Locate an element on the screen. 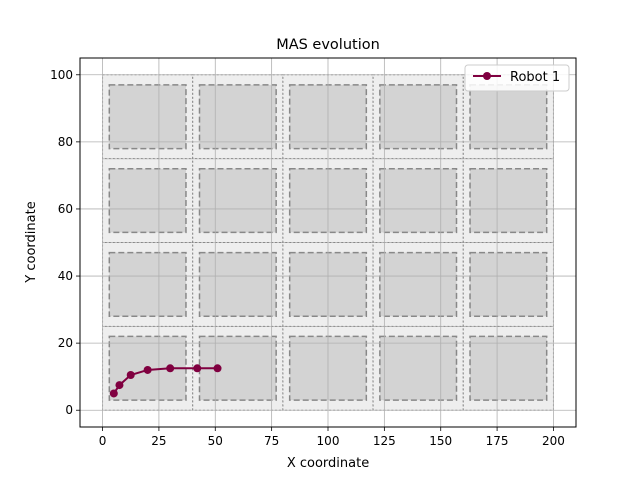 This screenshot has width=640, height=480. x-tick-label: 100 is located at coordinates (328, 441).